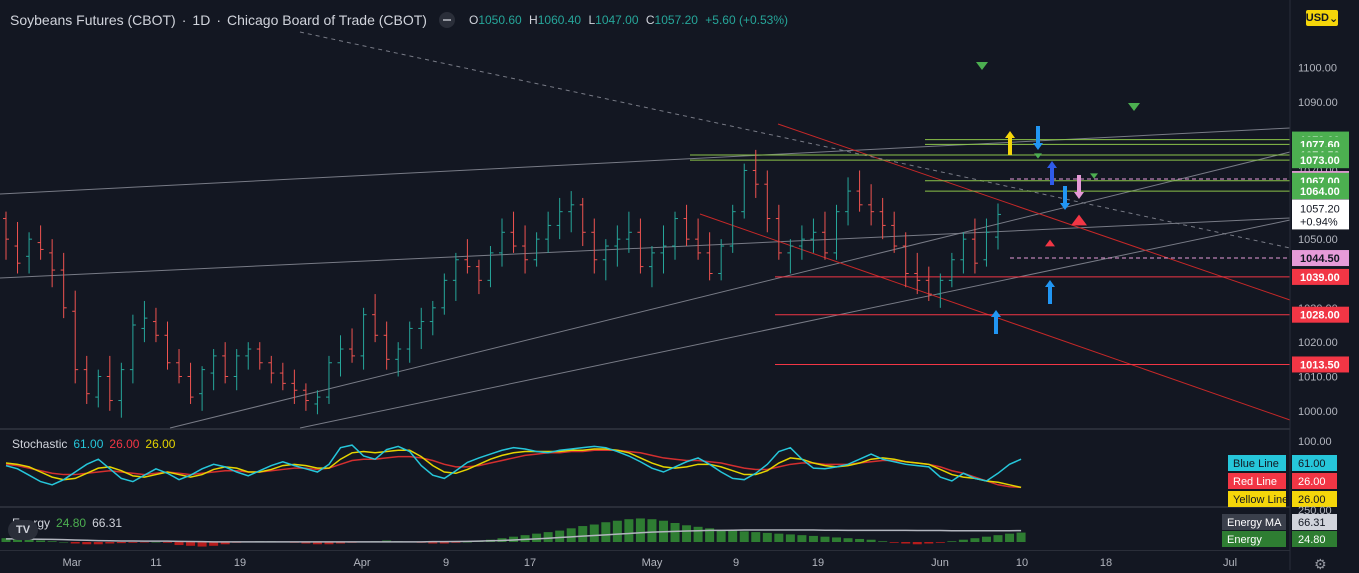  Describe the element at coordinates (155, 563) in the screenshot. I see `x-tick-label: 11` at that location.